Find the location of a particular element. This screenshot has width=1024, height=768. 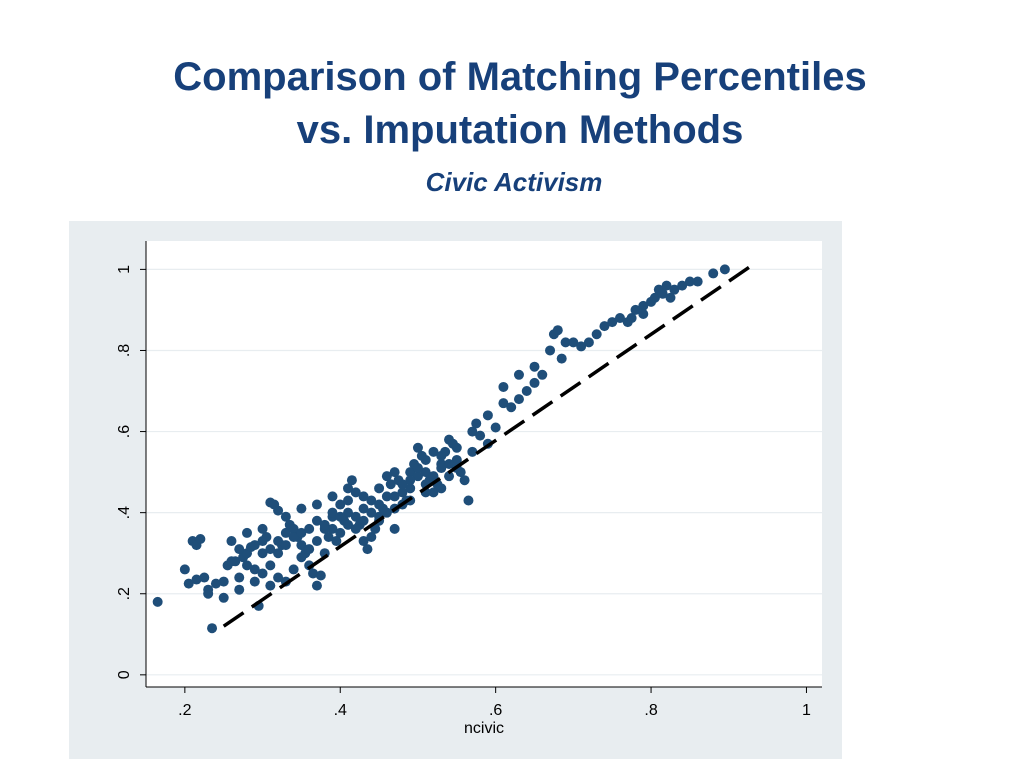

x-axis-ticks: .2 .4 .6 .8 1 is located at coordinates (494, 703).